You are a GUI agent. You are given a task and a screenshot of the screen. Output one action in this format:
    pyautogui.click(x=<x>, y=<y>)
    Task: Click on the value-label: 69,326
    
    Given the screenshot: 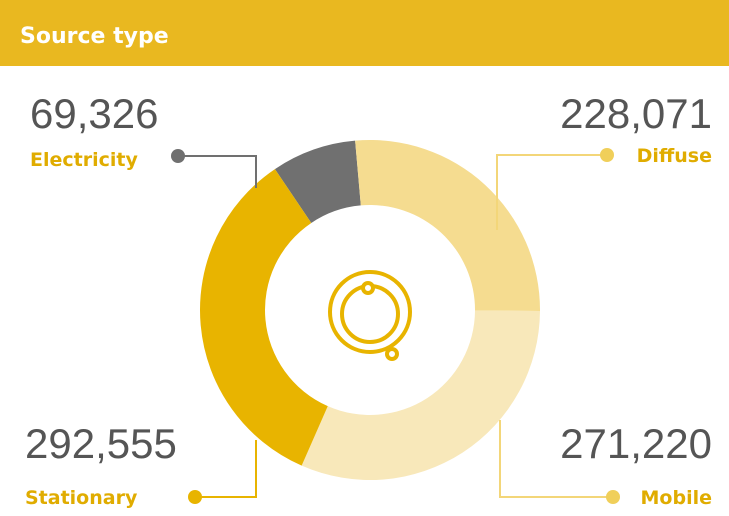 What is the action you would take?
    pyautogui.click(x=94, y=113)
    